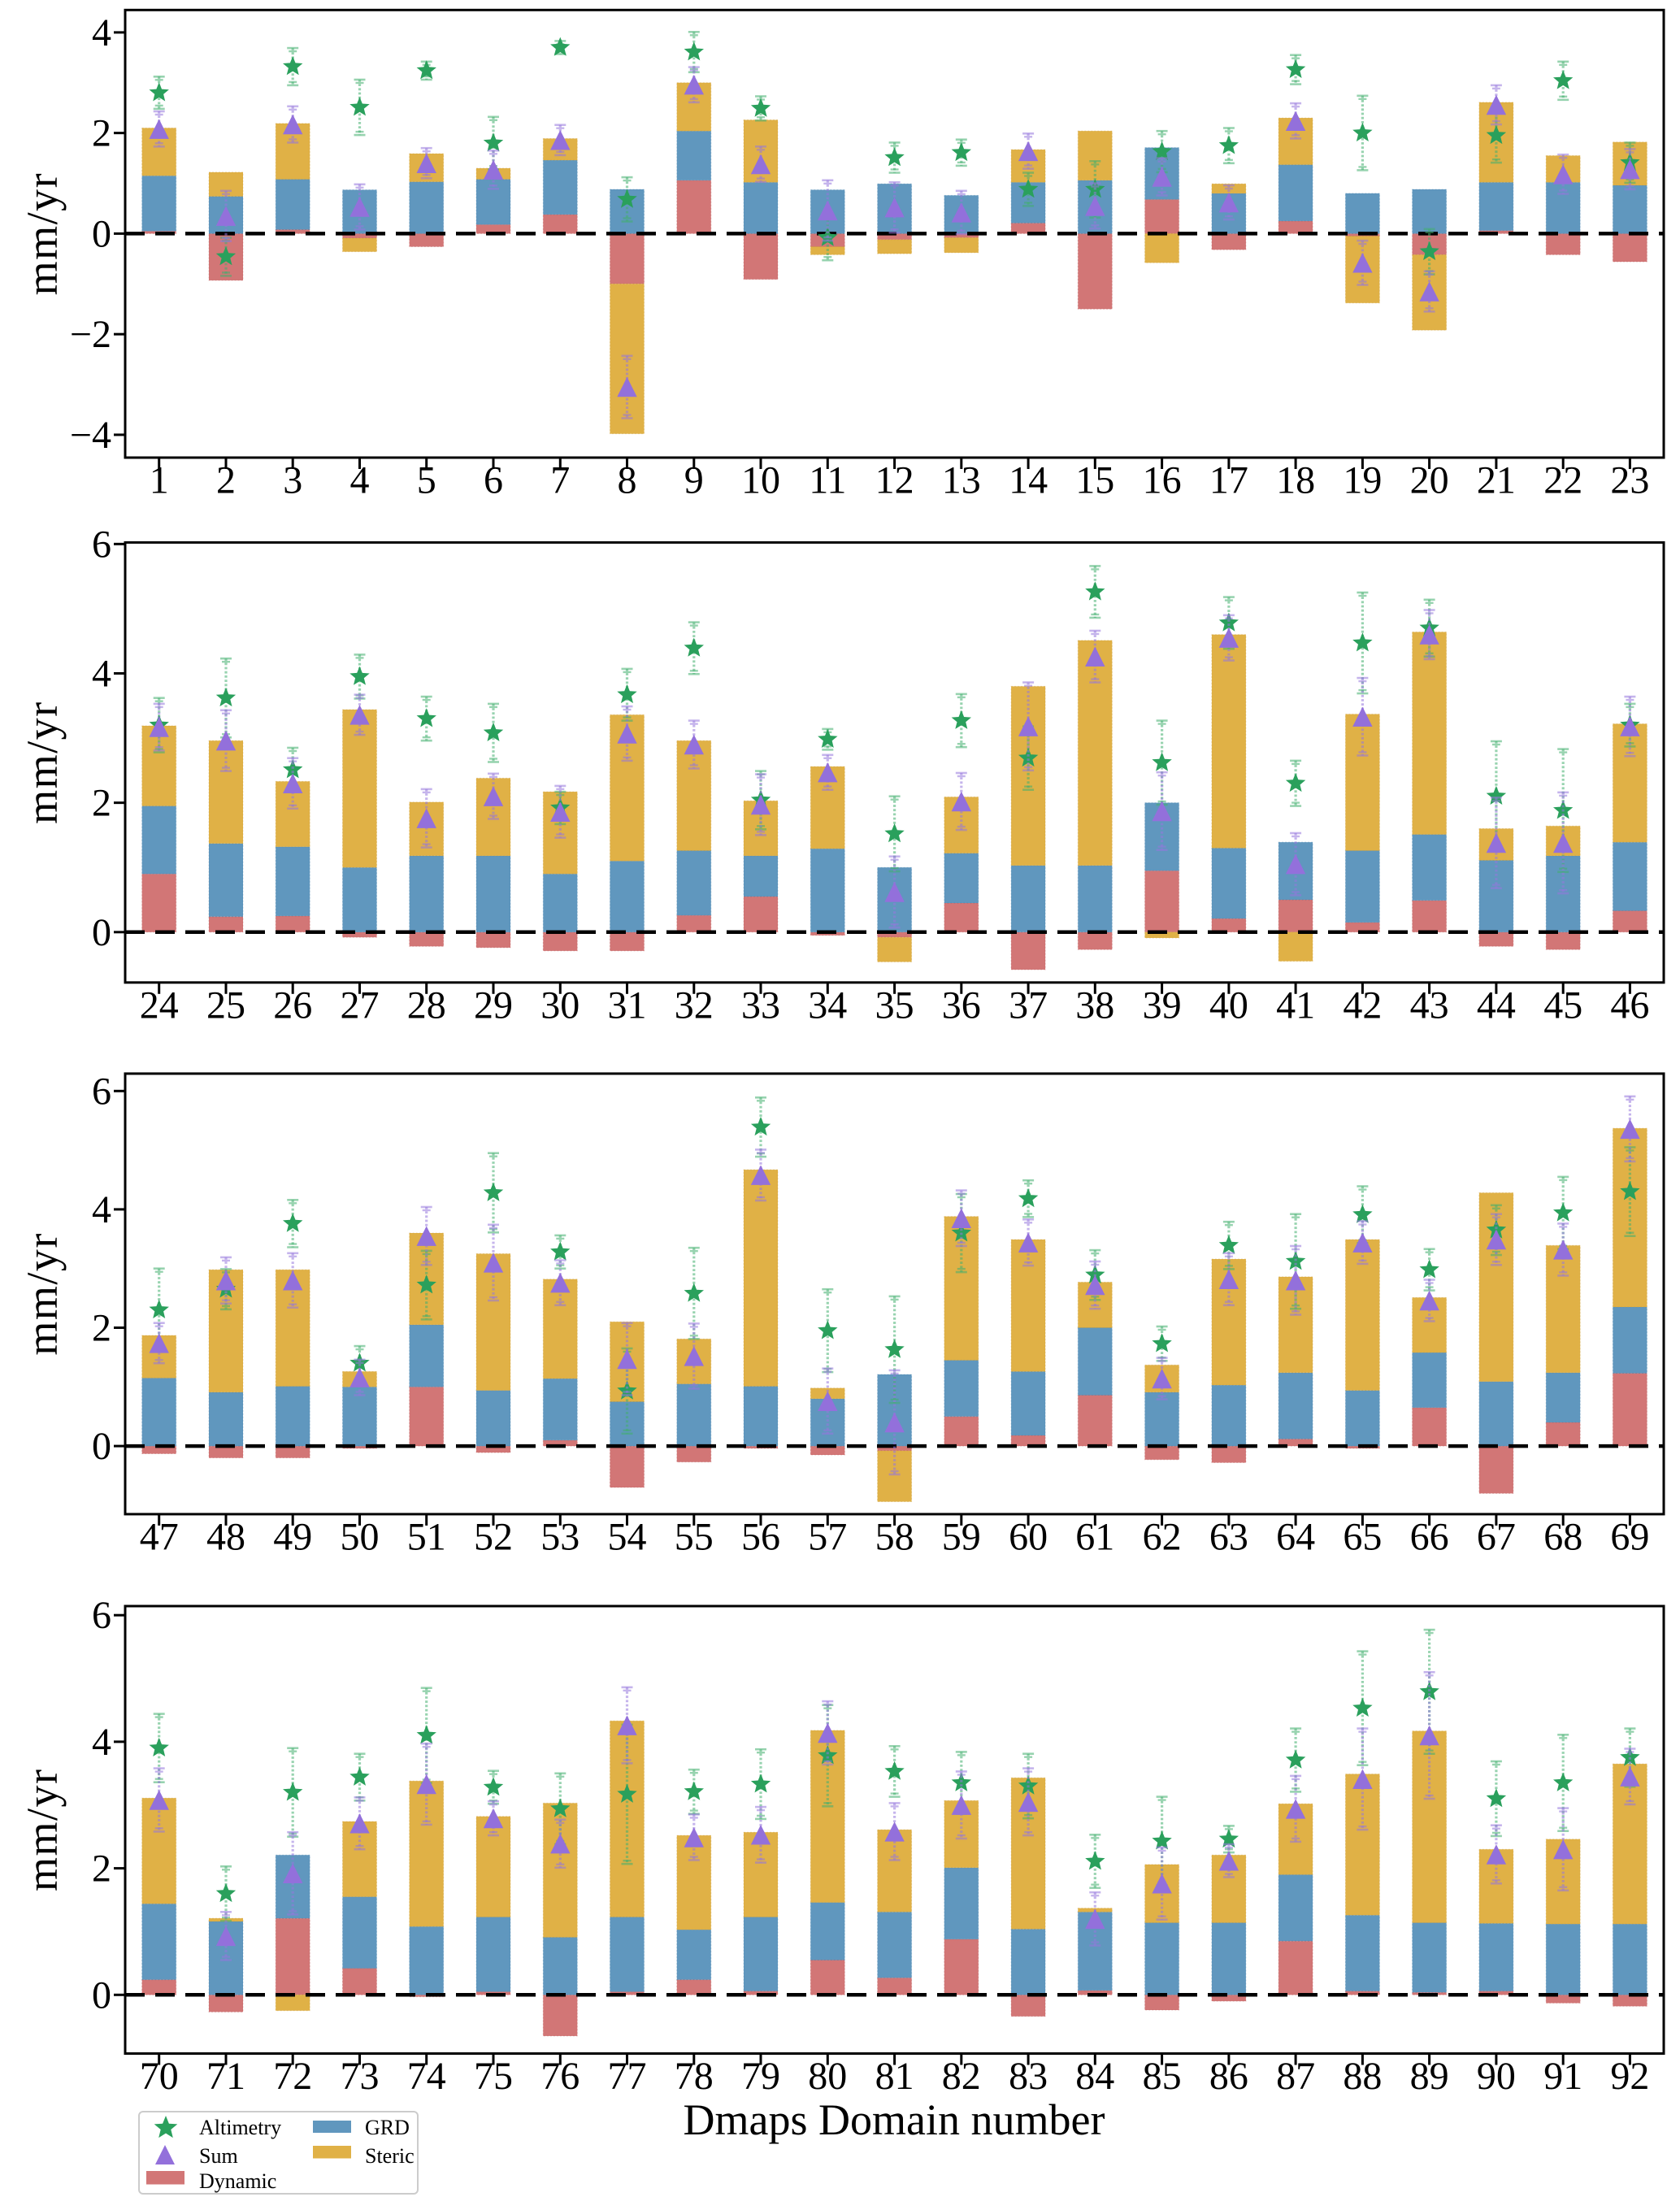 This screenshot has height=2210, width=1680. I want to click on svg-text: 23, so click(1629, 480).